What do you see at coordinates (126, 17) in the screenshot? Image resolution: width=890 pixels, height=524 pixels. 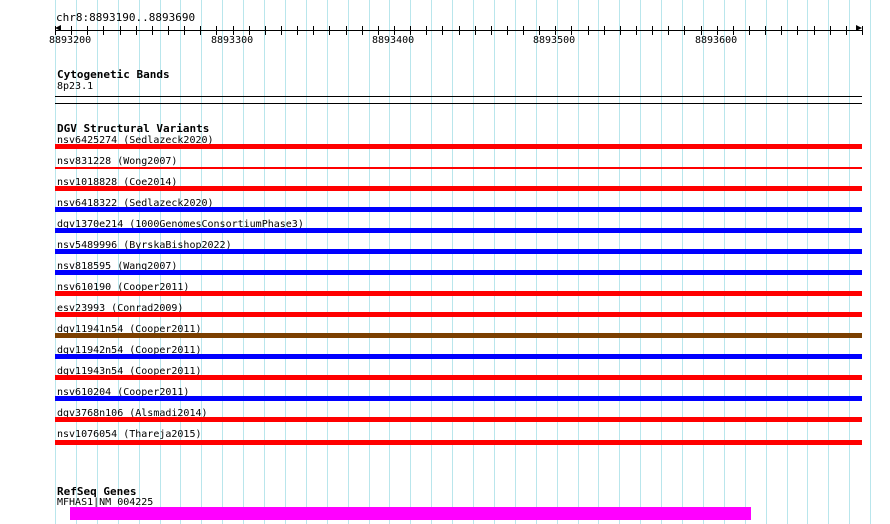 I see `coordinate-header: chr8:8893190..8893690` at bounding box center [126, 17].